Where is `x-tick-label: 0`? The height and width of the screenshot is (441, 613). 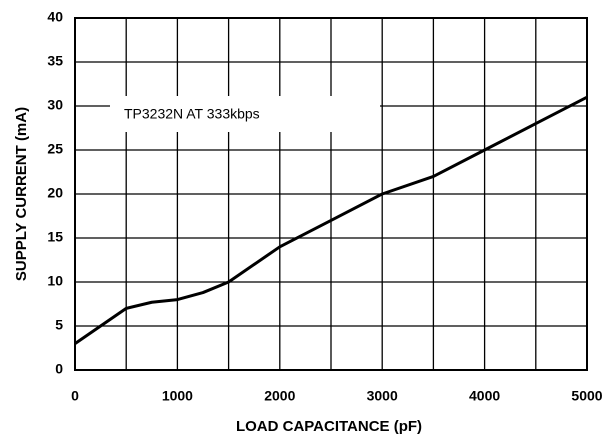
x-tick-label: 0 is located at coordinates (75, 396).